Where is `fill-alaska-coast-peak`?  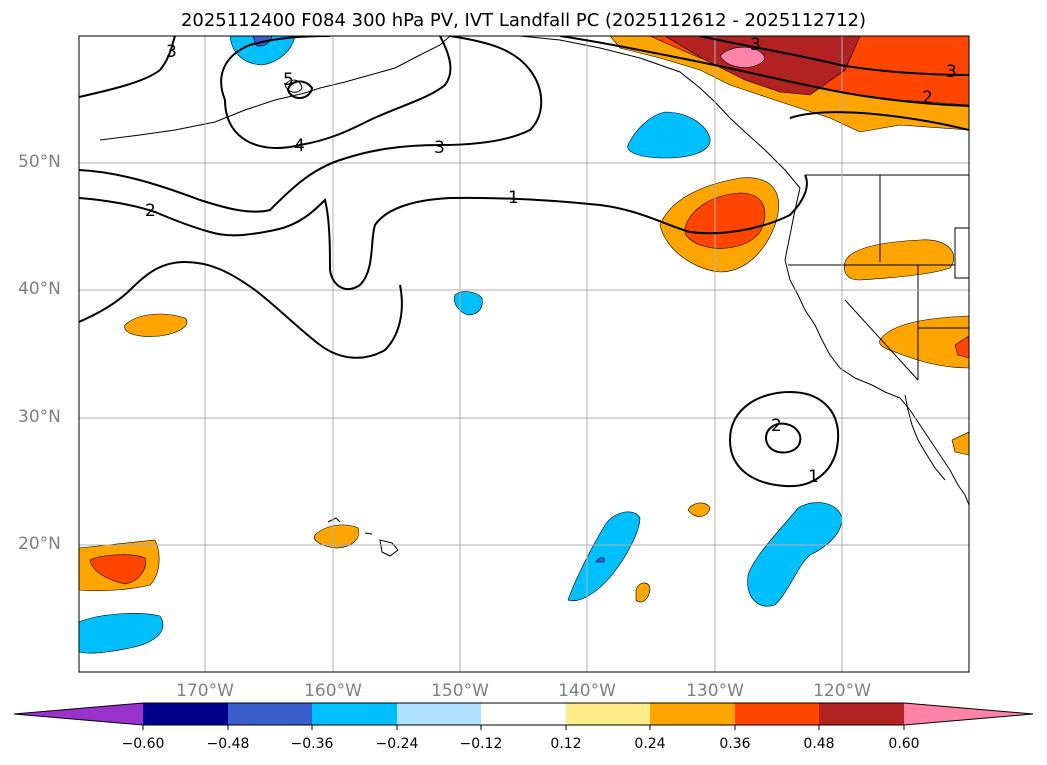 fill-alaska-coast-peak is located at coordinates (742, 57).